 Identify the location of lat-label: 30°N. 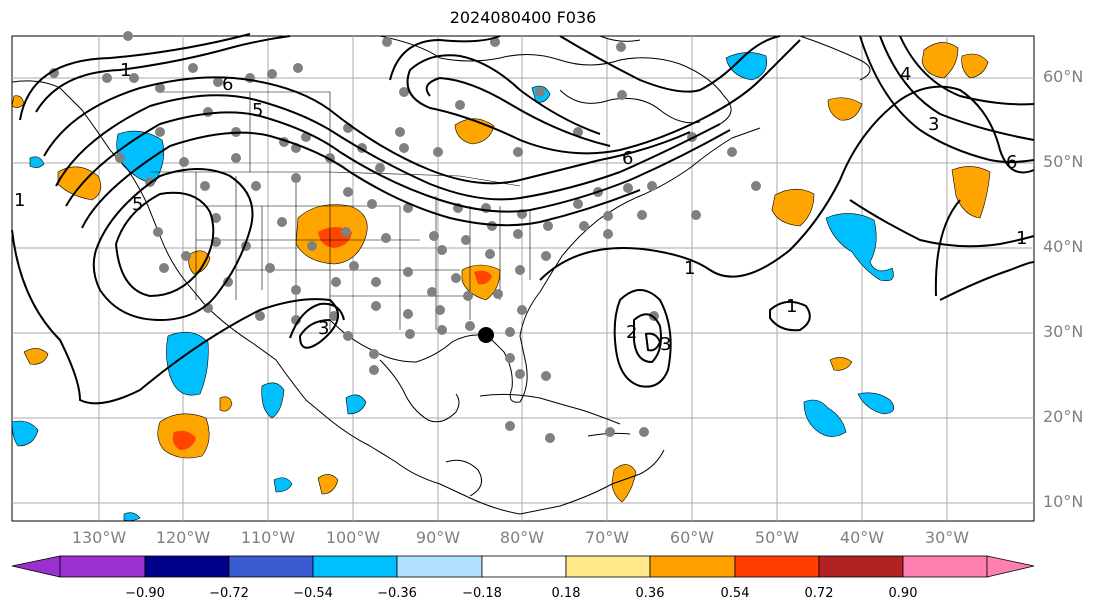
(1063, 331).